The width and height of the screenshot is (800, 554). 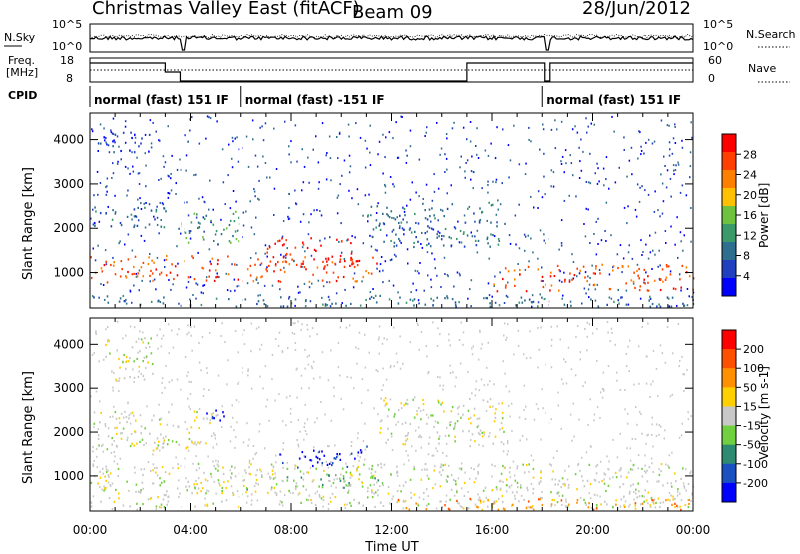 I want to click on colorbar-tick-label: 24, so click(x=750, y=175).